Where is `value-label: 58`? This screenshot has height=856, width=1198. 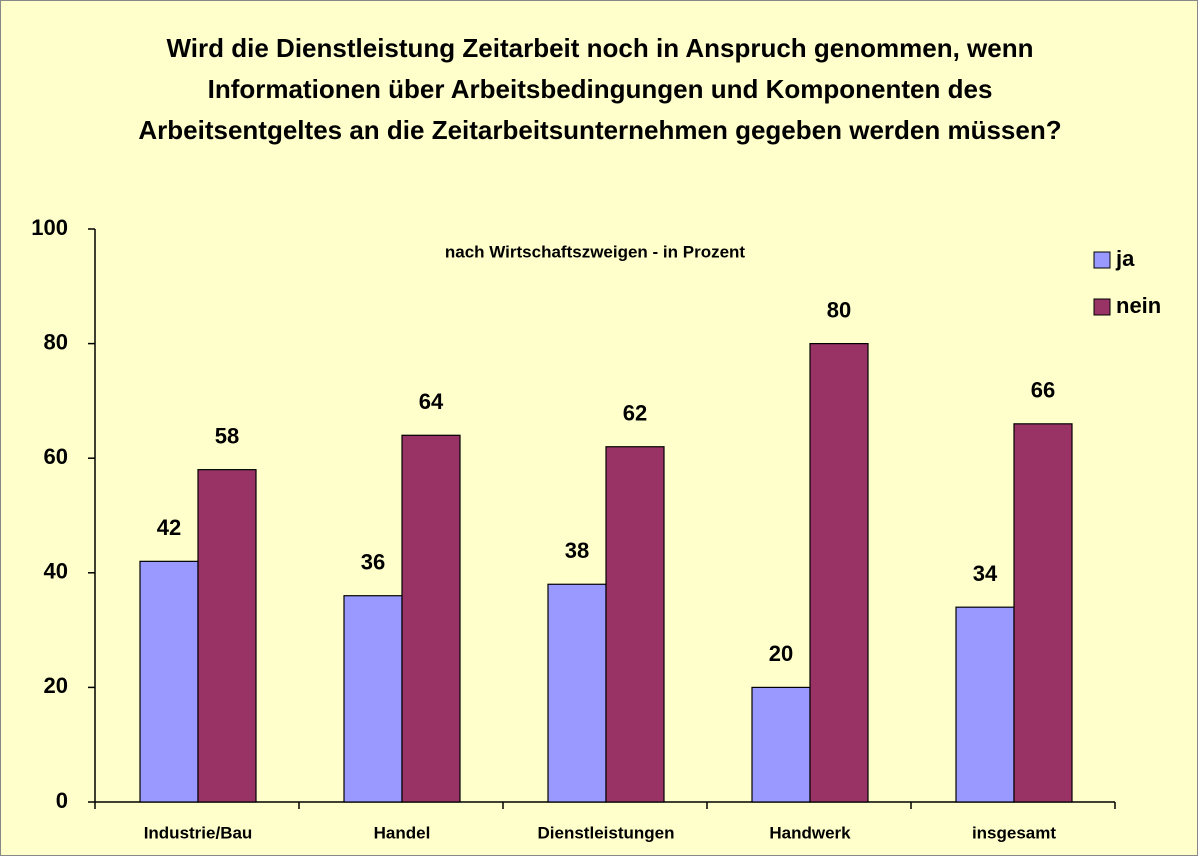
value-label: 58 is located at coordinates (227, 435).